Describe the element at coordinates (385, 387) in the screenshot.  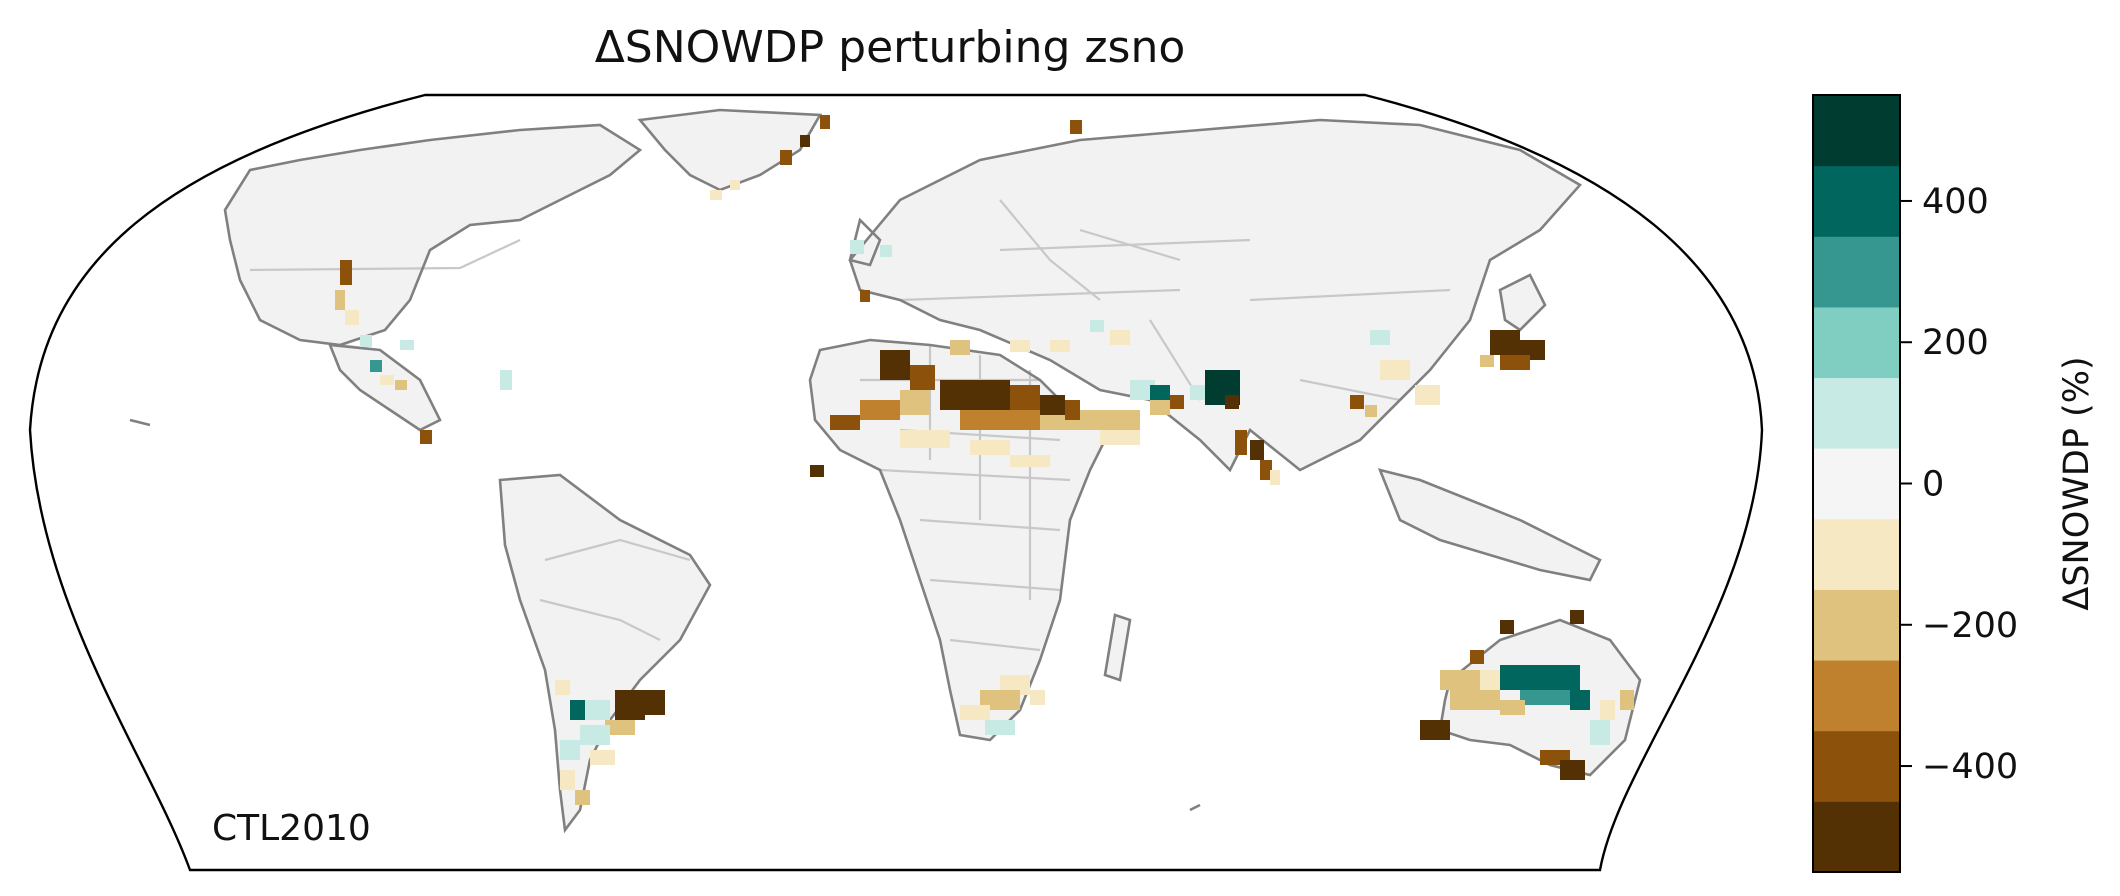
I see `landmass-central-america` at that location.